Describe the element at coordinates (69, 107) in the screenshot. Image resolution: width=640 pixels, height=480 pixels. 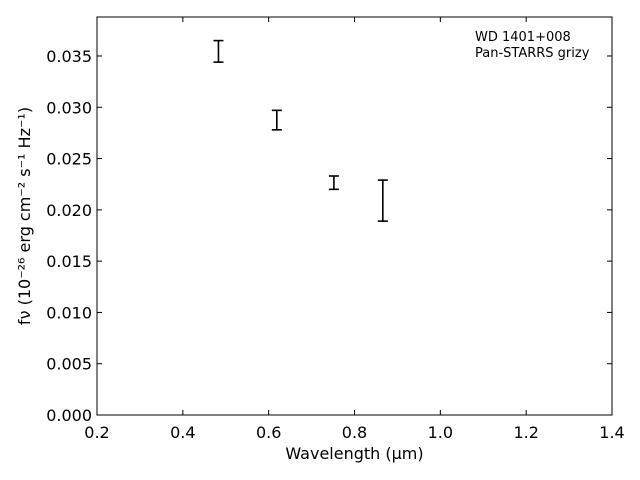
I see `y-tick-label: 0.030` at that location.